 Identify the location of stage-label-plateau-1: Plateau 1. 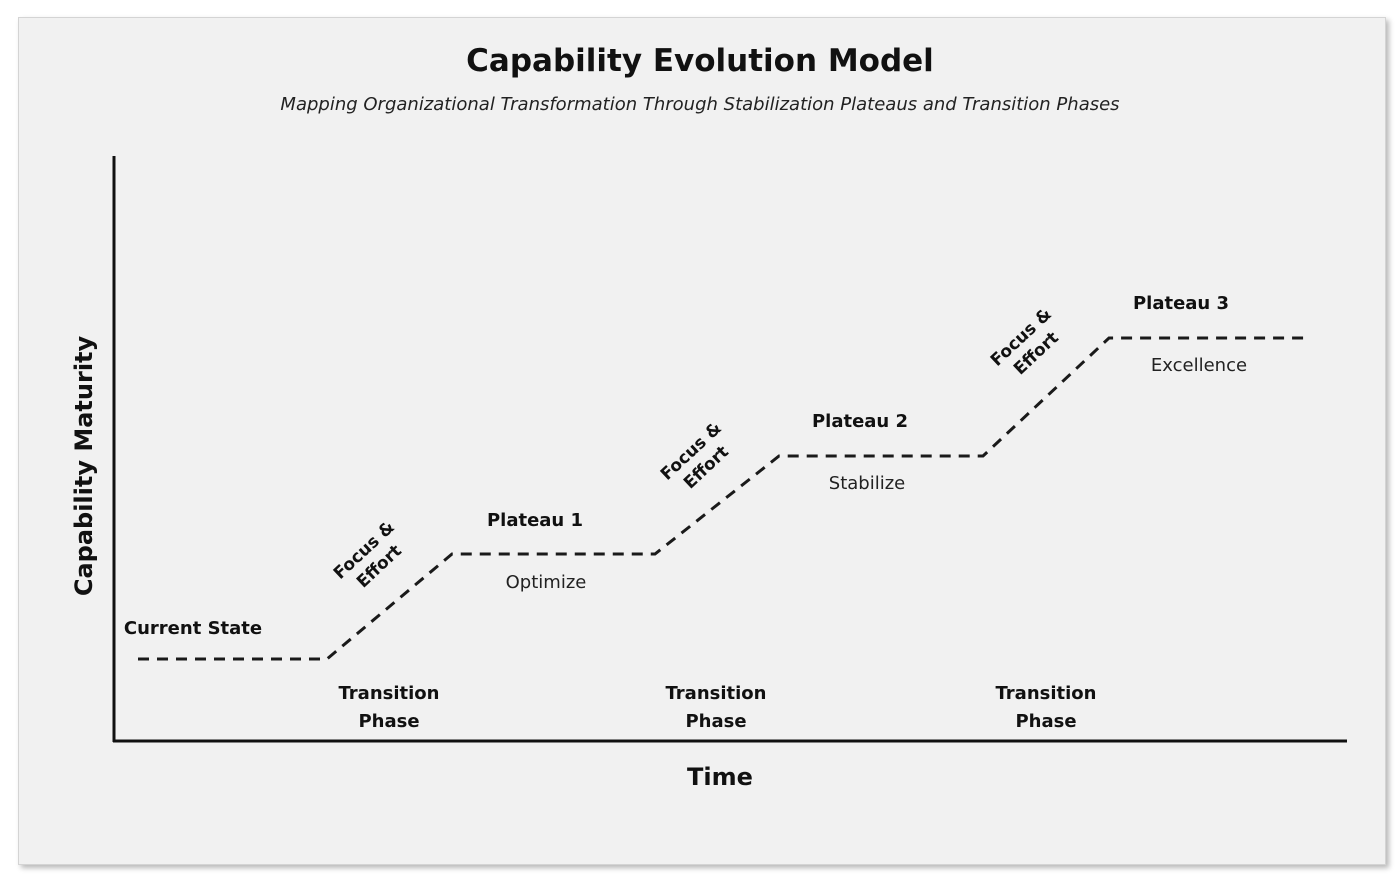
(535, 520).